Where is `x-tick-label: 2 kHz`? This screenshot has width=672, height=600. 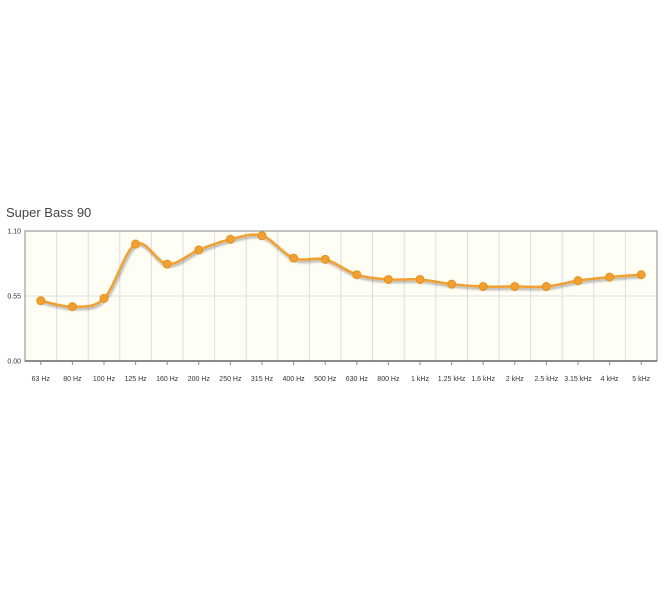
x-tick-label: 2 kHz is located at coordinates (515, 379).